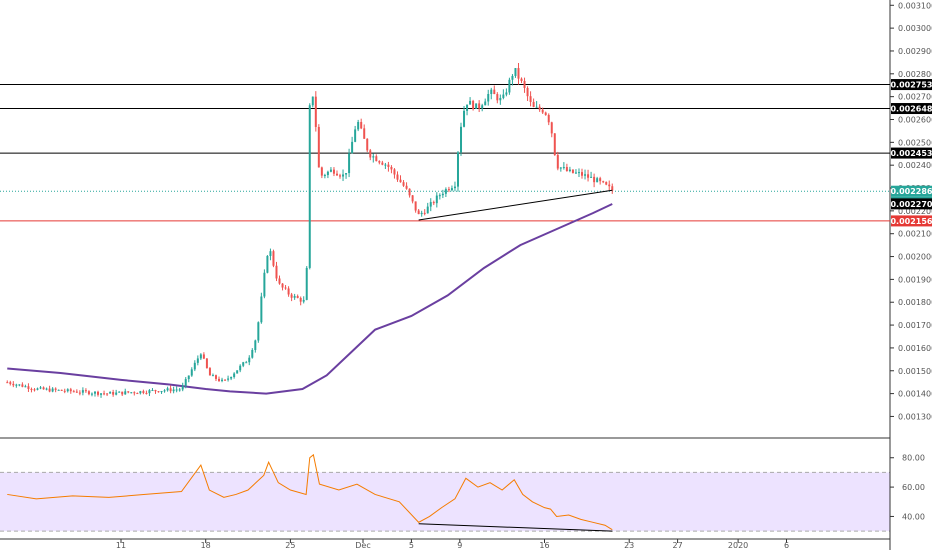 Image resolution: width=932 pixels, height=550 pixels. Describe the element at coordinates (911, 85) in the screenshot. I see `resistance-badge-label: 0.002753` at that location.